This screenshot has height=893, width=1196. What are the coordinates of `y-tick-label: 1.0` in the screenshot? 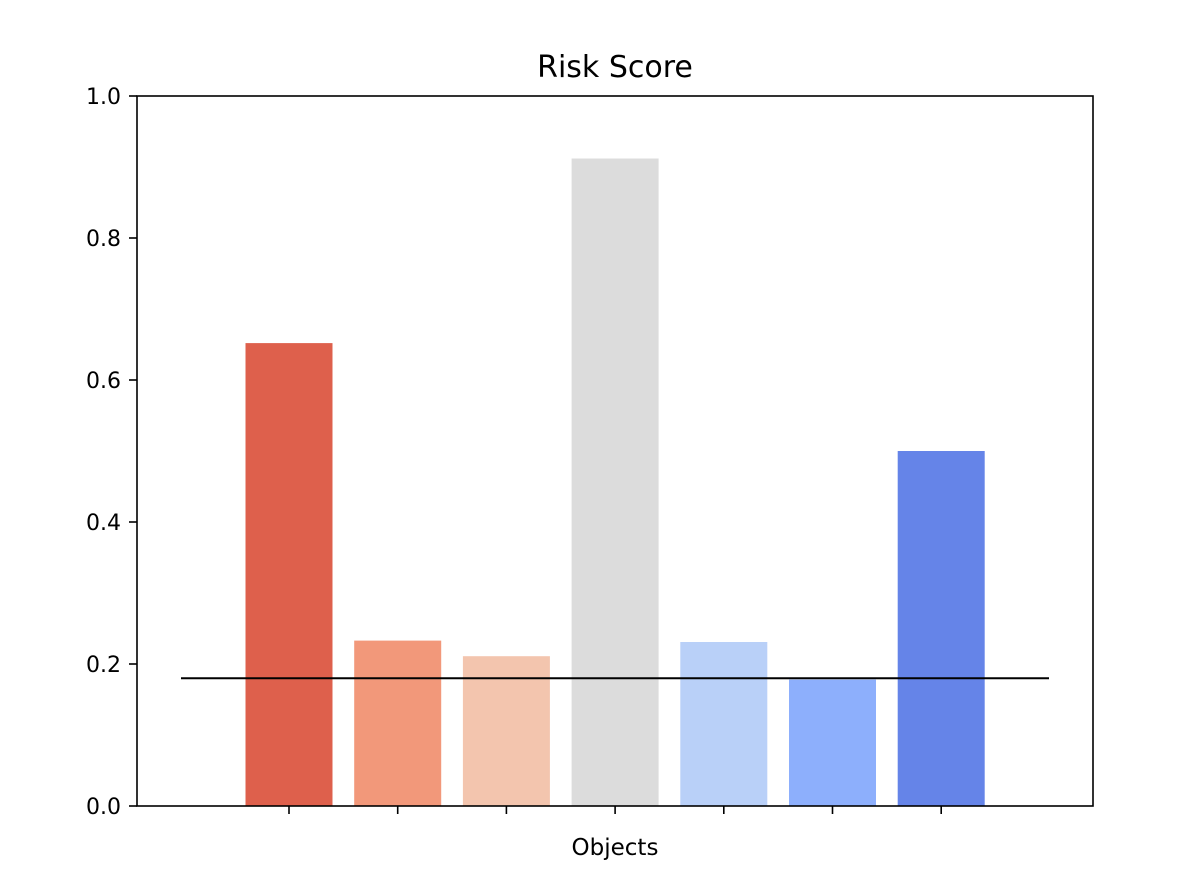 It's located at (103, 97).